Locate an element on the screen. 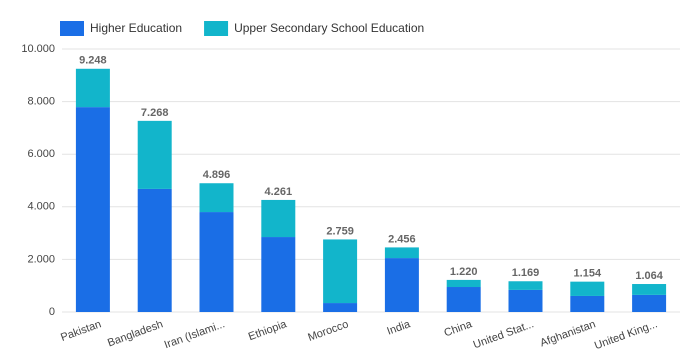 The height and width of the screenshot is (353, 687). total-label: 2.759 is located at coordinates (340, 231).